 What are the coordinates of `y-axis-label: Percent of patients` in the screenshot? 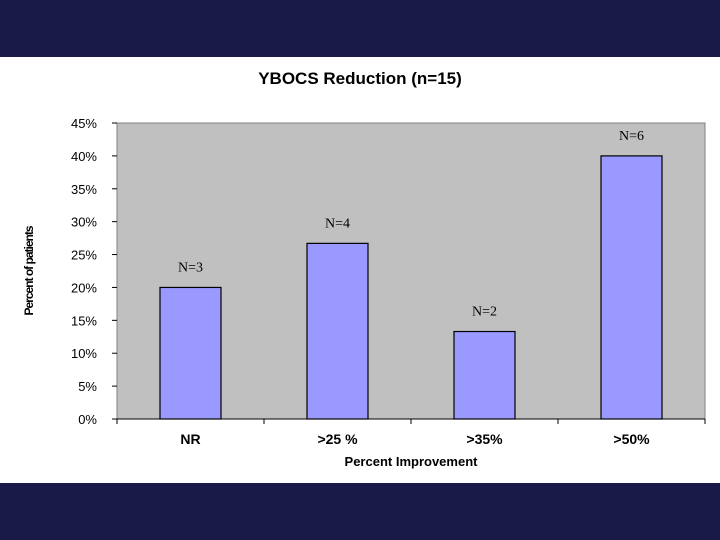 It's located at (29, 270).